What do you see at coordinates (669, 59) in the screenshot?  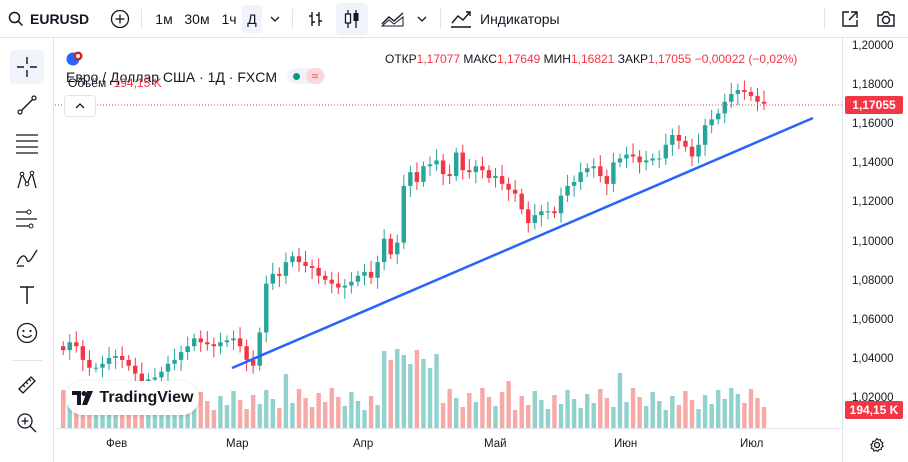 I see `close-value: 1,17055` at bounding box center [669, 59].